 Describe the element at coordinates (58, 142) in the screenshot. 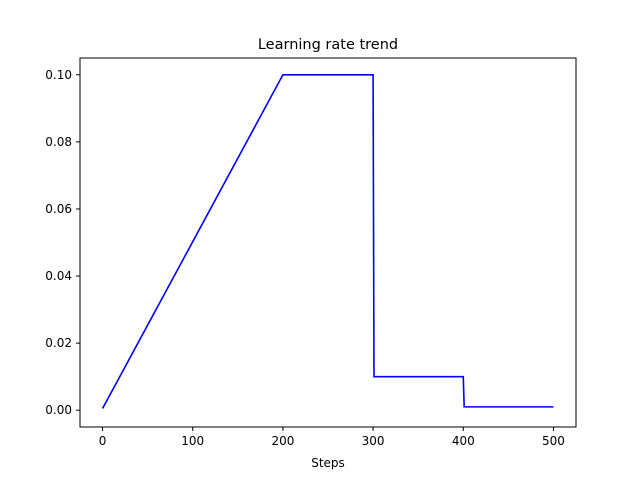

I see `y-tick-label: 0.08` at that location.